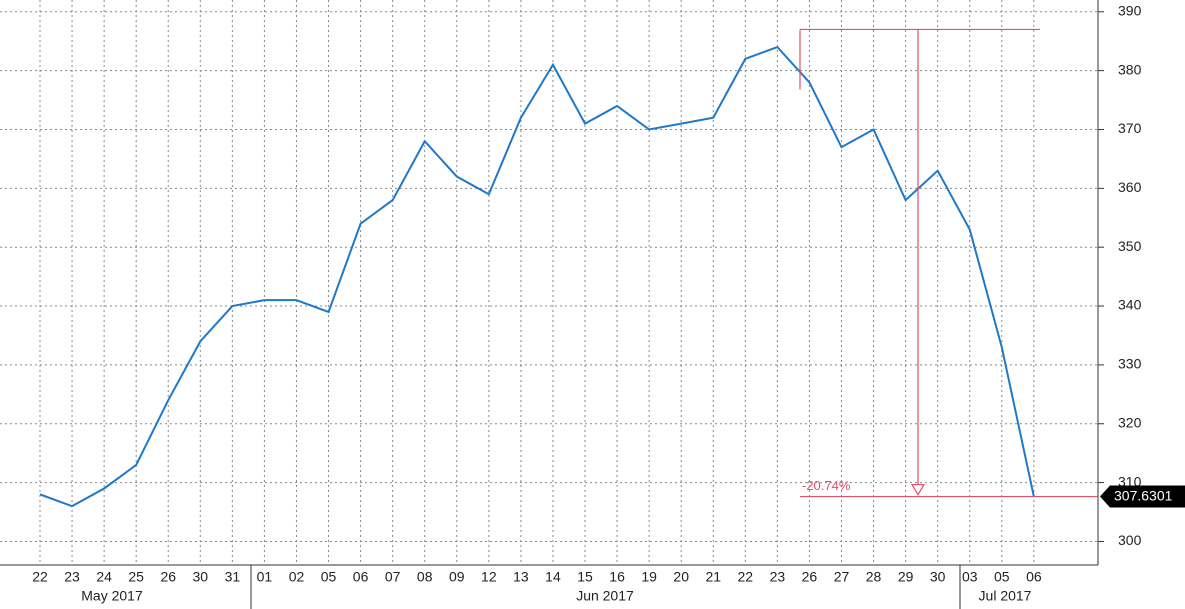 This screenshot has height=609, width=1185. What do you see at coordinates (1130, 10) in the screenshot?
I see `y-tick-label: 390` at bounding box center [1130, 10].